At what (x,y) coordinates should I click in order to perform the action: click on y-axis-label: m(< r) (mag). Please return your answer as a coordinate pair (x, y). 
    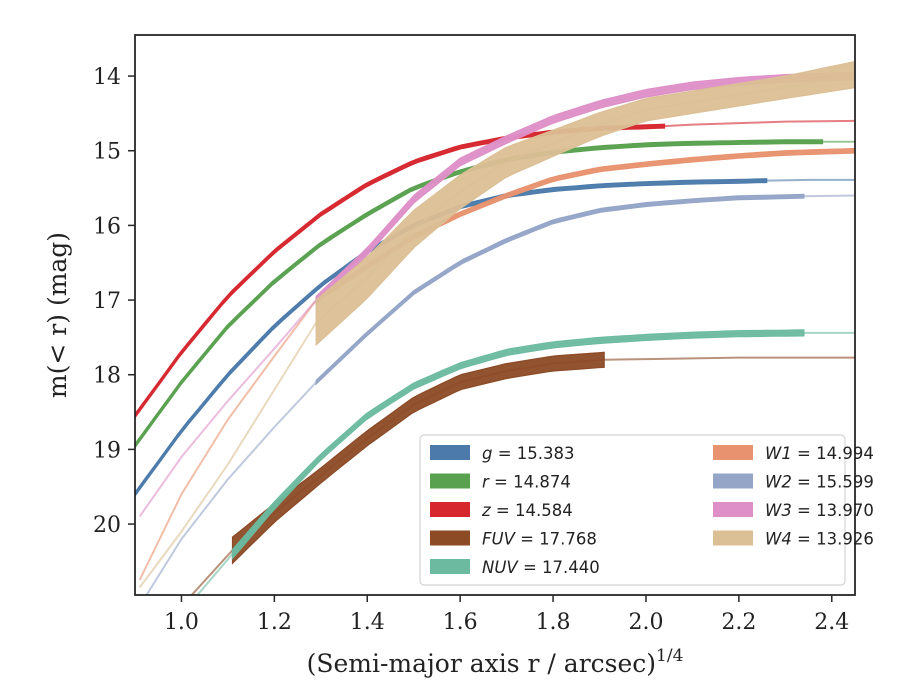
    Looking at the image, I should click on (57, 315).